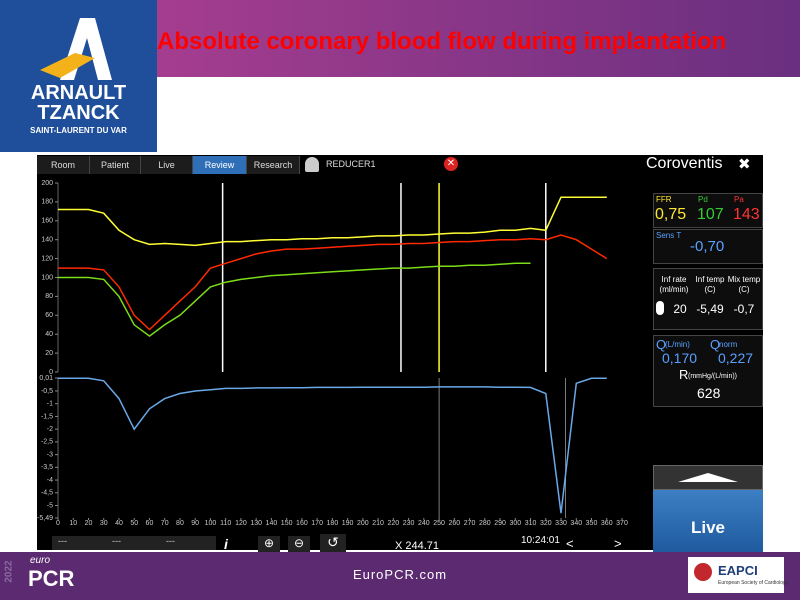 Image resolution: width=800 pixels, height=600 pixels. What do you see at coordinates (710, 214) in the screenshot?
I see `pressure-value: 107` at bounding box center [710, 214].